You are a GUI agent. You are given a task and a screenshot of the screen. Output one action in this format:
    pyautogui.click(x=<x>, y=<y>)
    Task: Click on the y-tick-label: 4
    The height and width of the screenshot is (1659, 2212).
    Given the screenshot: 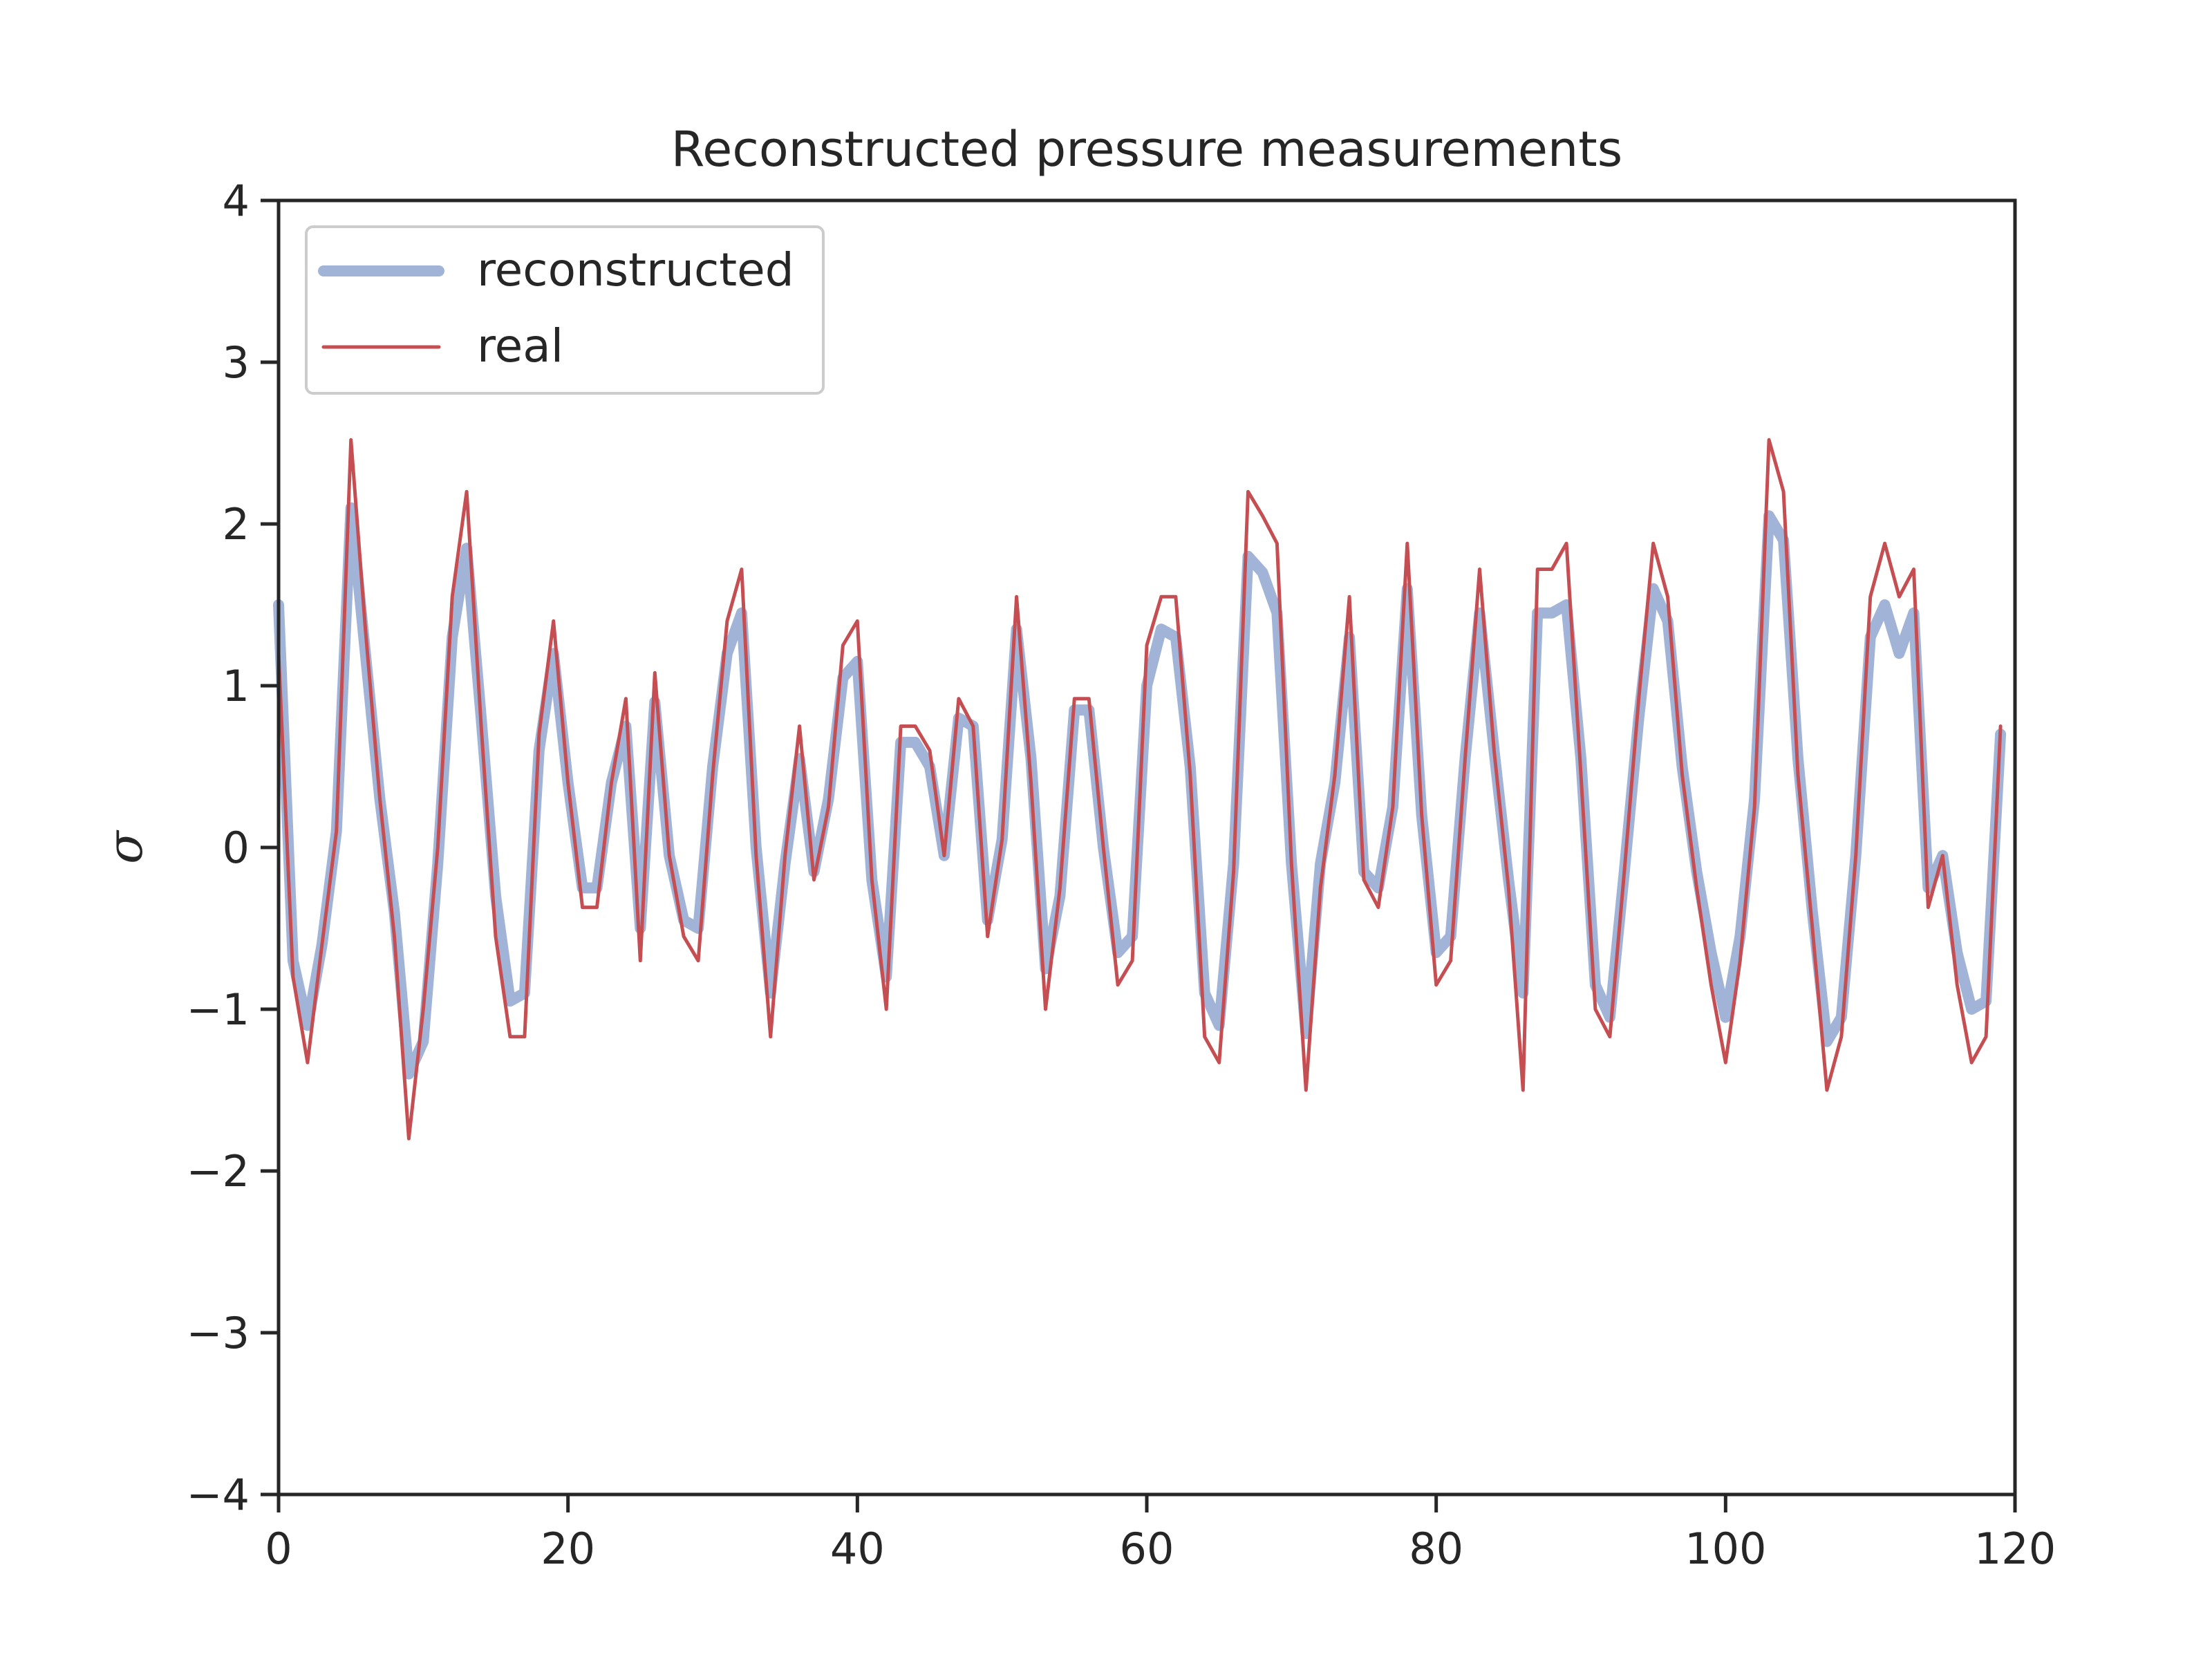 What is the action you would take?
    pyautogui.click(x=236, y=201)
    